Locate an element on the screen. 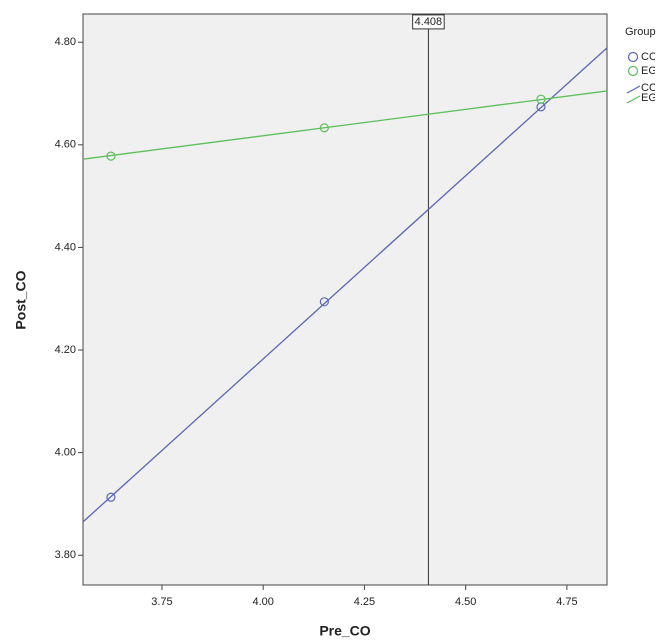 Image resolution: width=667 pixels, height=644 pixels. reference-label: 4.408 is located at coordinates (429, 22).